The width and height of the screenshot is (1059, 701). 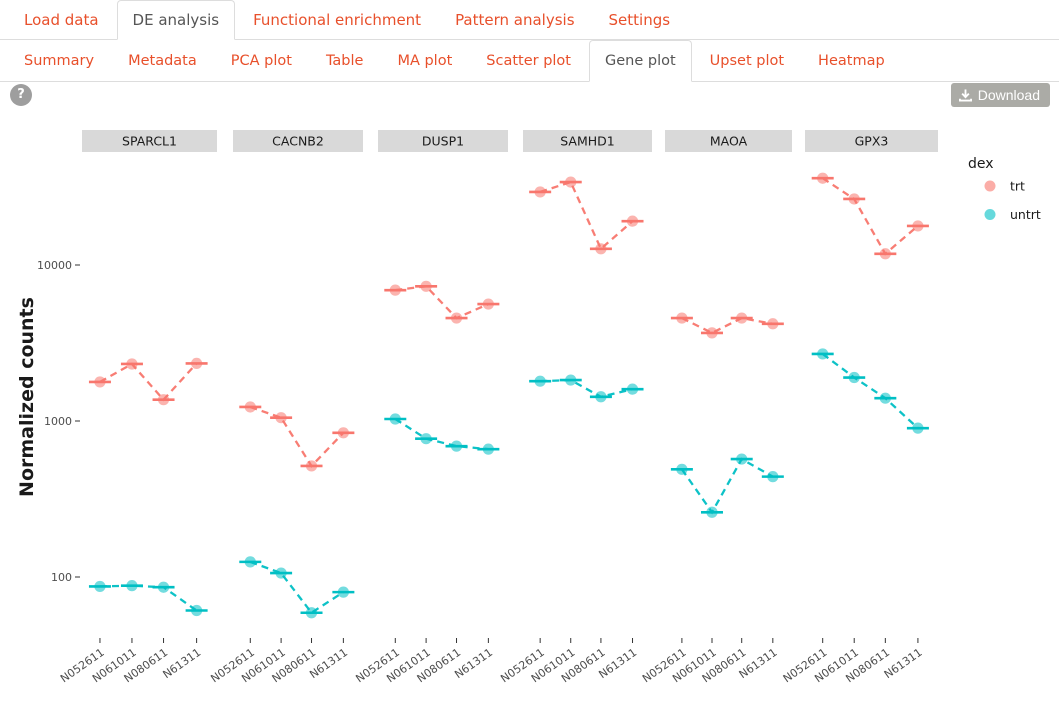 I want to click on subtab-metadata: Metadata, so click(x=162, y=61).